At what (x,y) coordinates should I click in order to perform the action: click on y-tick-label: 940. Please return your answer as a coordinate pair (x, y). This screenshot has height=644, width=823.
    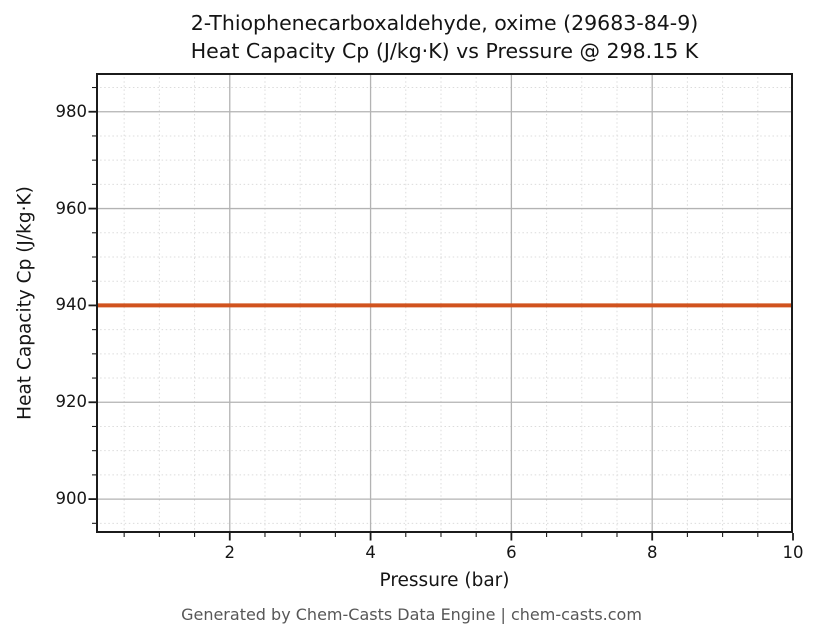
    Looking at the image, I should click on (71, 305).